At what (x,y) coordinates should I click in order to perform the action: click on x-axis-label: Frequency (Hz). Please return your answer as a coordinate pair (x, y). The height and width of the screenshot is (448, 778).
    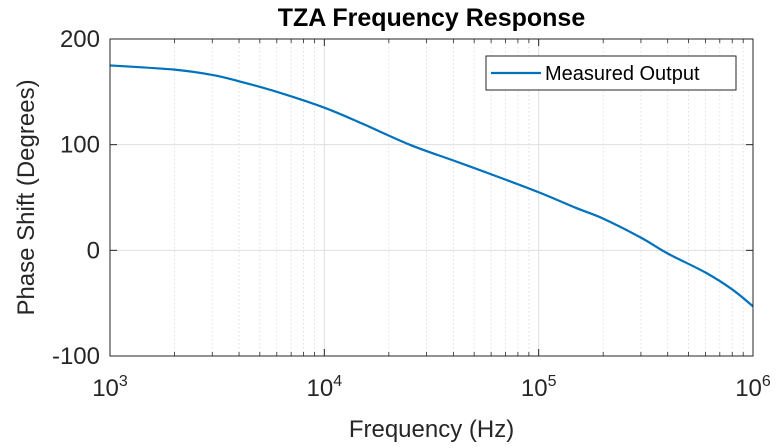
    Looking at the image, I should click on (431, 429).